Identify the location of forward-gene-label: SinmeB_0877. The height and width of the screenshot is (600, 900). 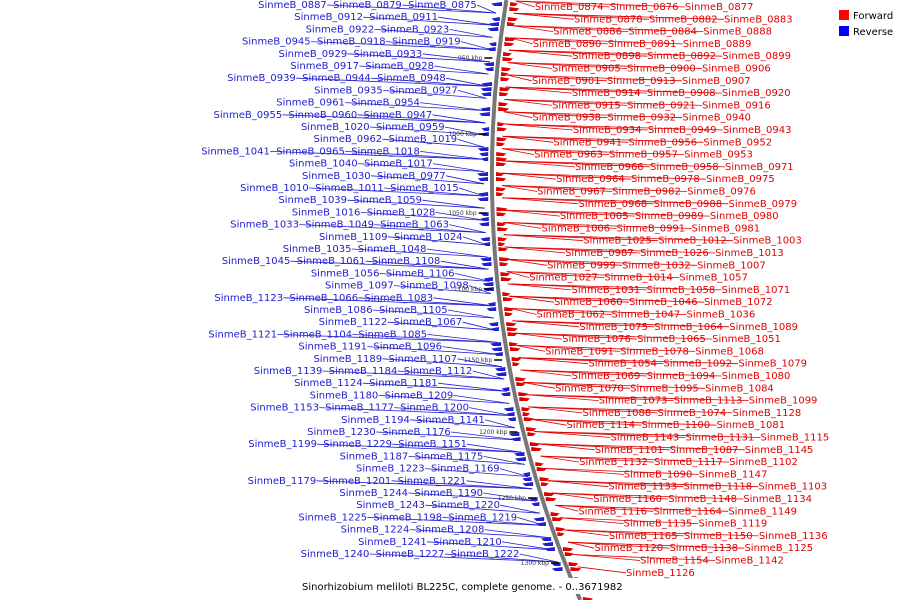
(719, 7).